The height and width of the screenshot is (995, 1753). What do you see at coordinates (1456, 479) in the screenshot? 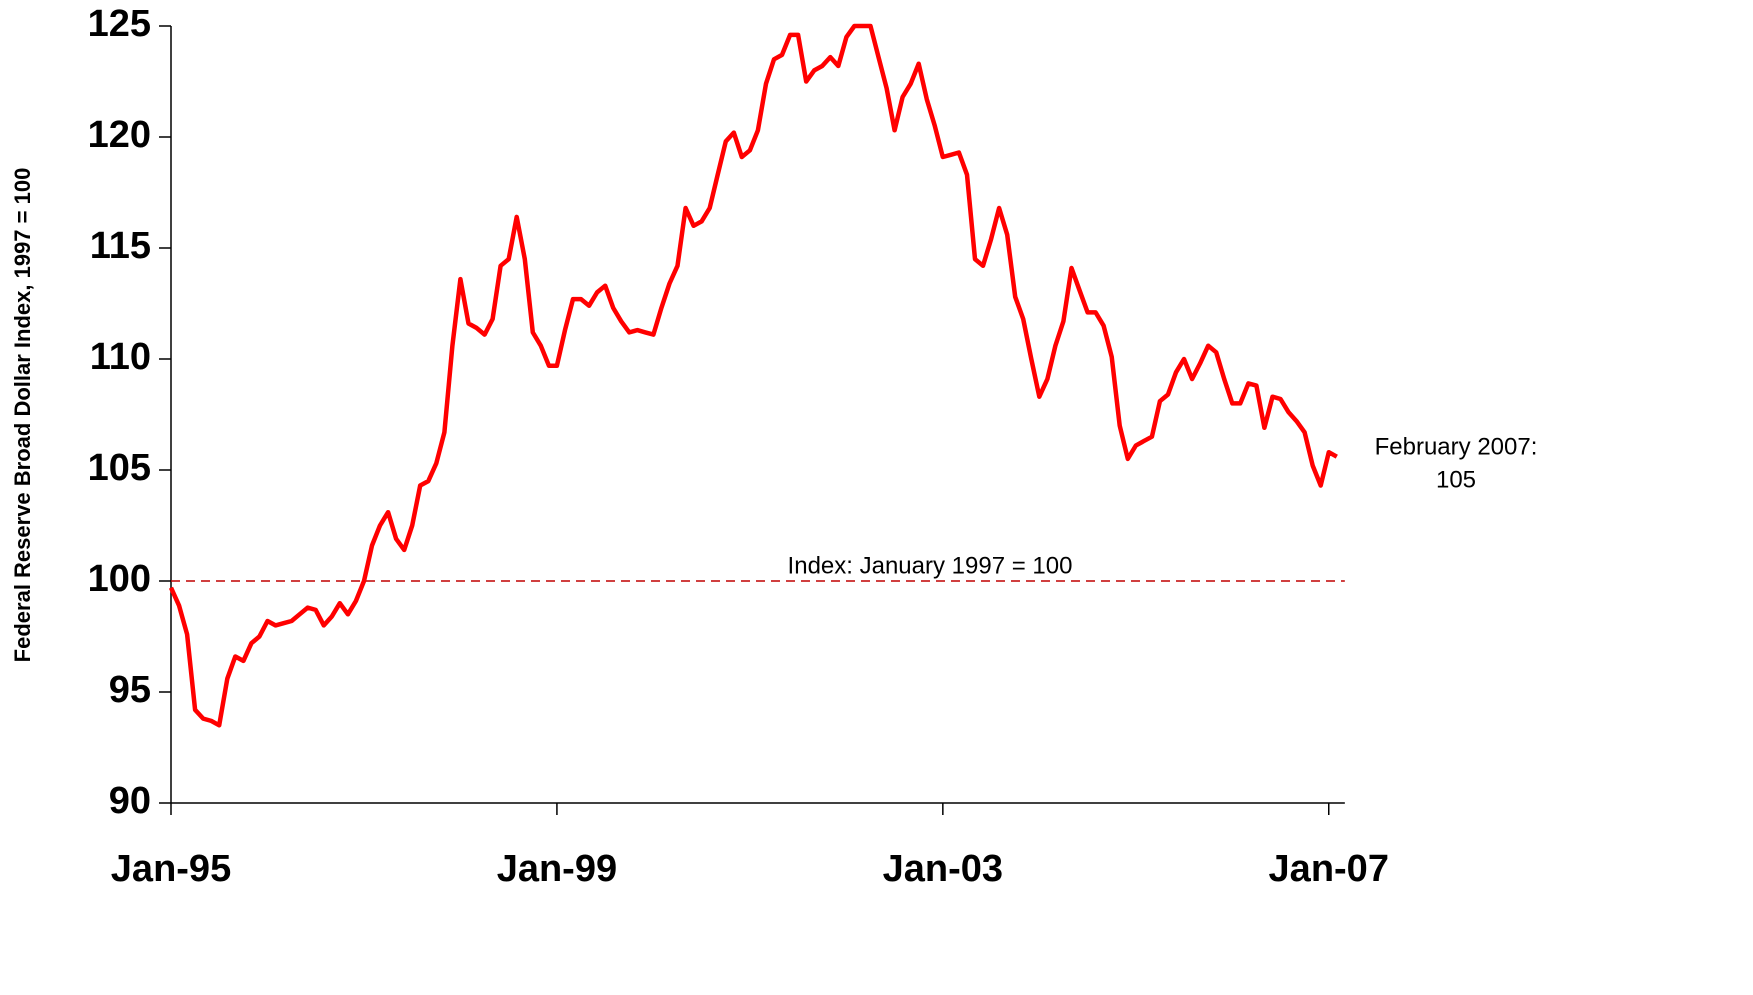
I see `annotation: 105` at bounding box center [1456, 479].